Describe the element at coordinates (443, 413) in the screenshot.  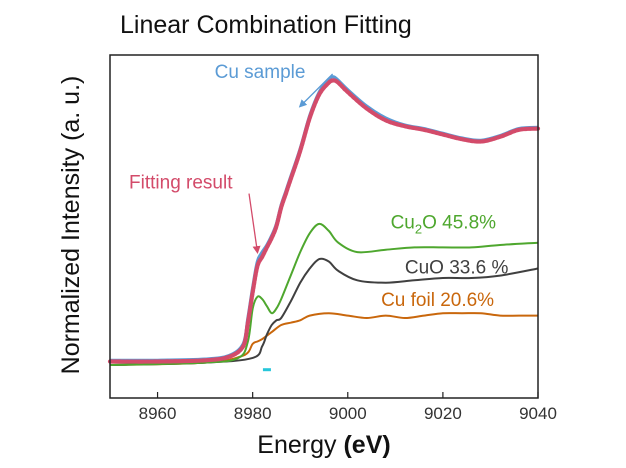
I see `x-tick-label-9020: 9020` at that location.